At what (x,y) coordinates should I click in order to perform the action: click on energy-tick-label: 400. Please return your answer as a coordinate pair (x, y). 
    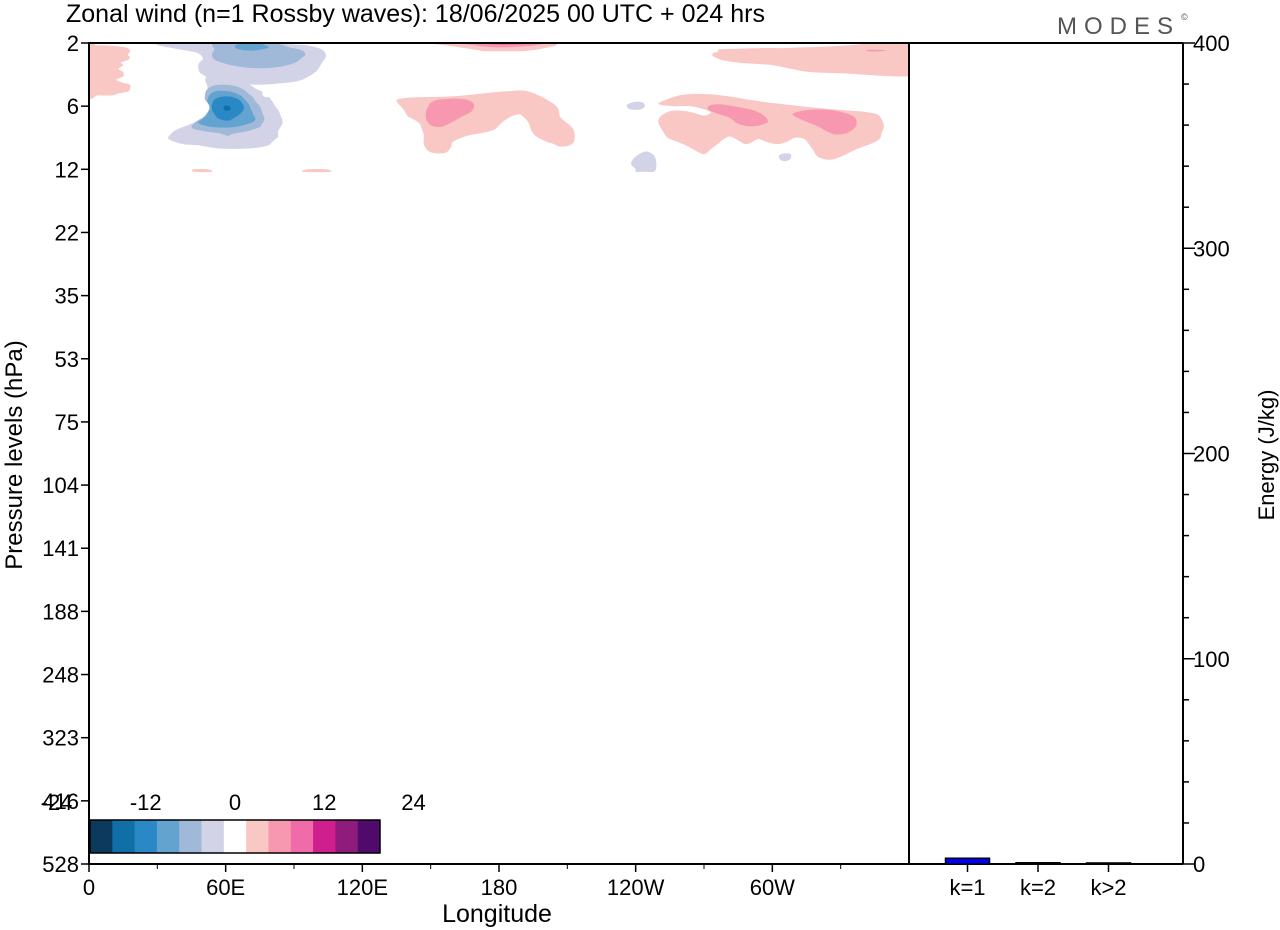
    Looking at the image, I should click on (1211, 43).